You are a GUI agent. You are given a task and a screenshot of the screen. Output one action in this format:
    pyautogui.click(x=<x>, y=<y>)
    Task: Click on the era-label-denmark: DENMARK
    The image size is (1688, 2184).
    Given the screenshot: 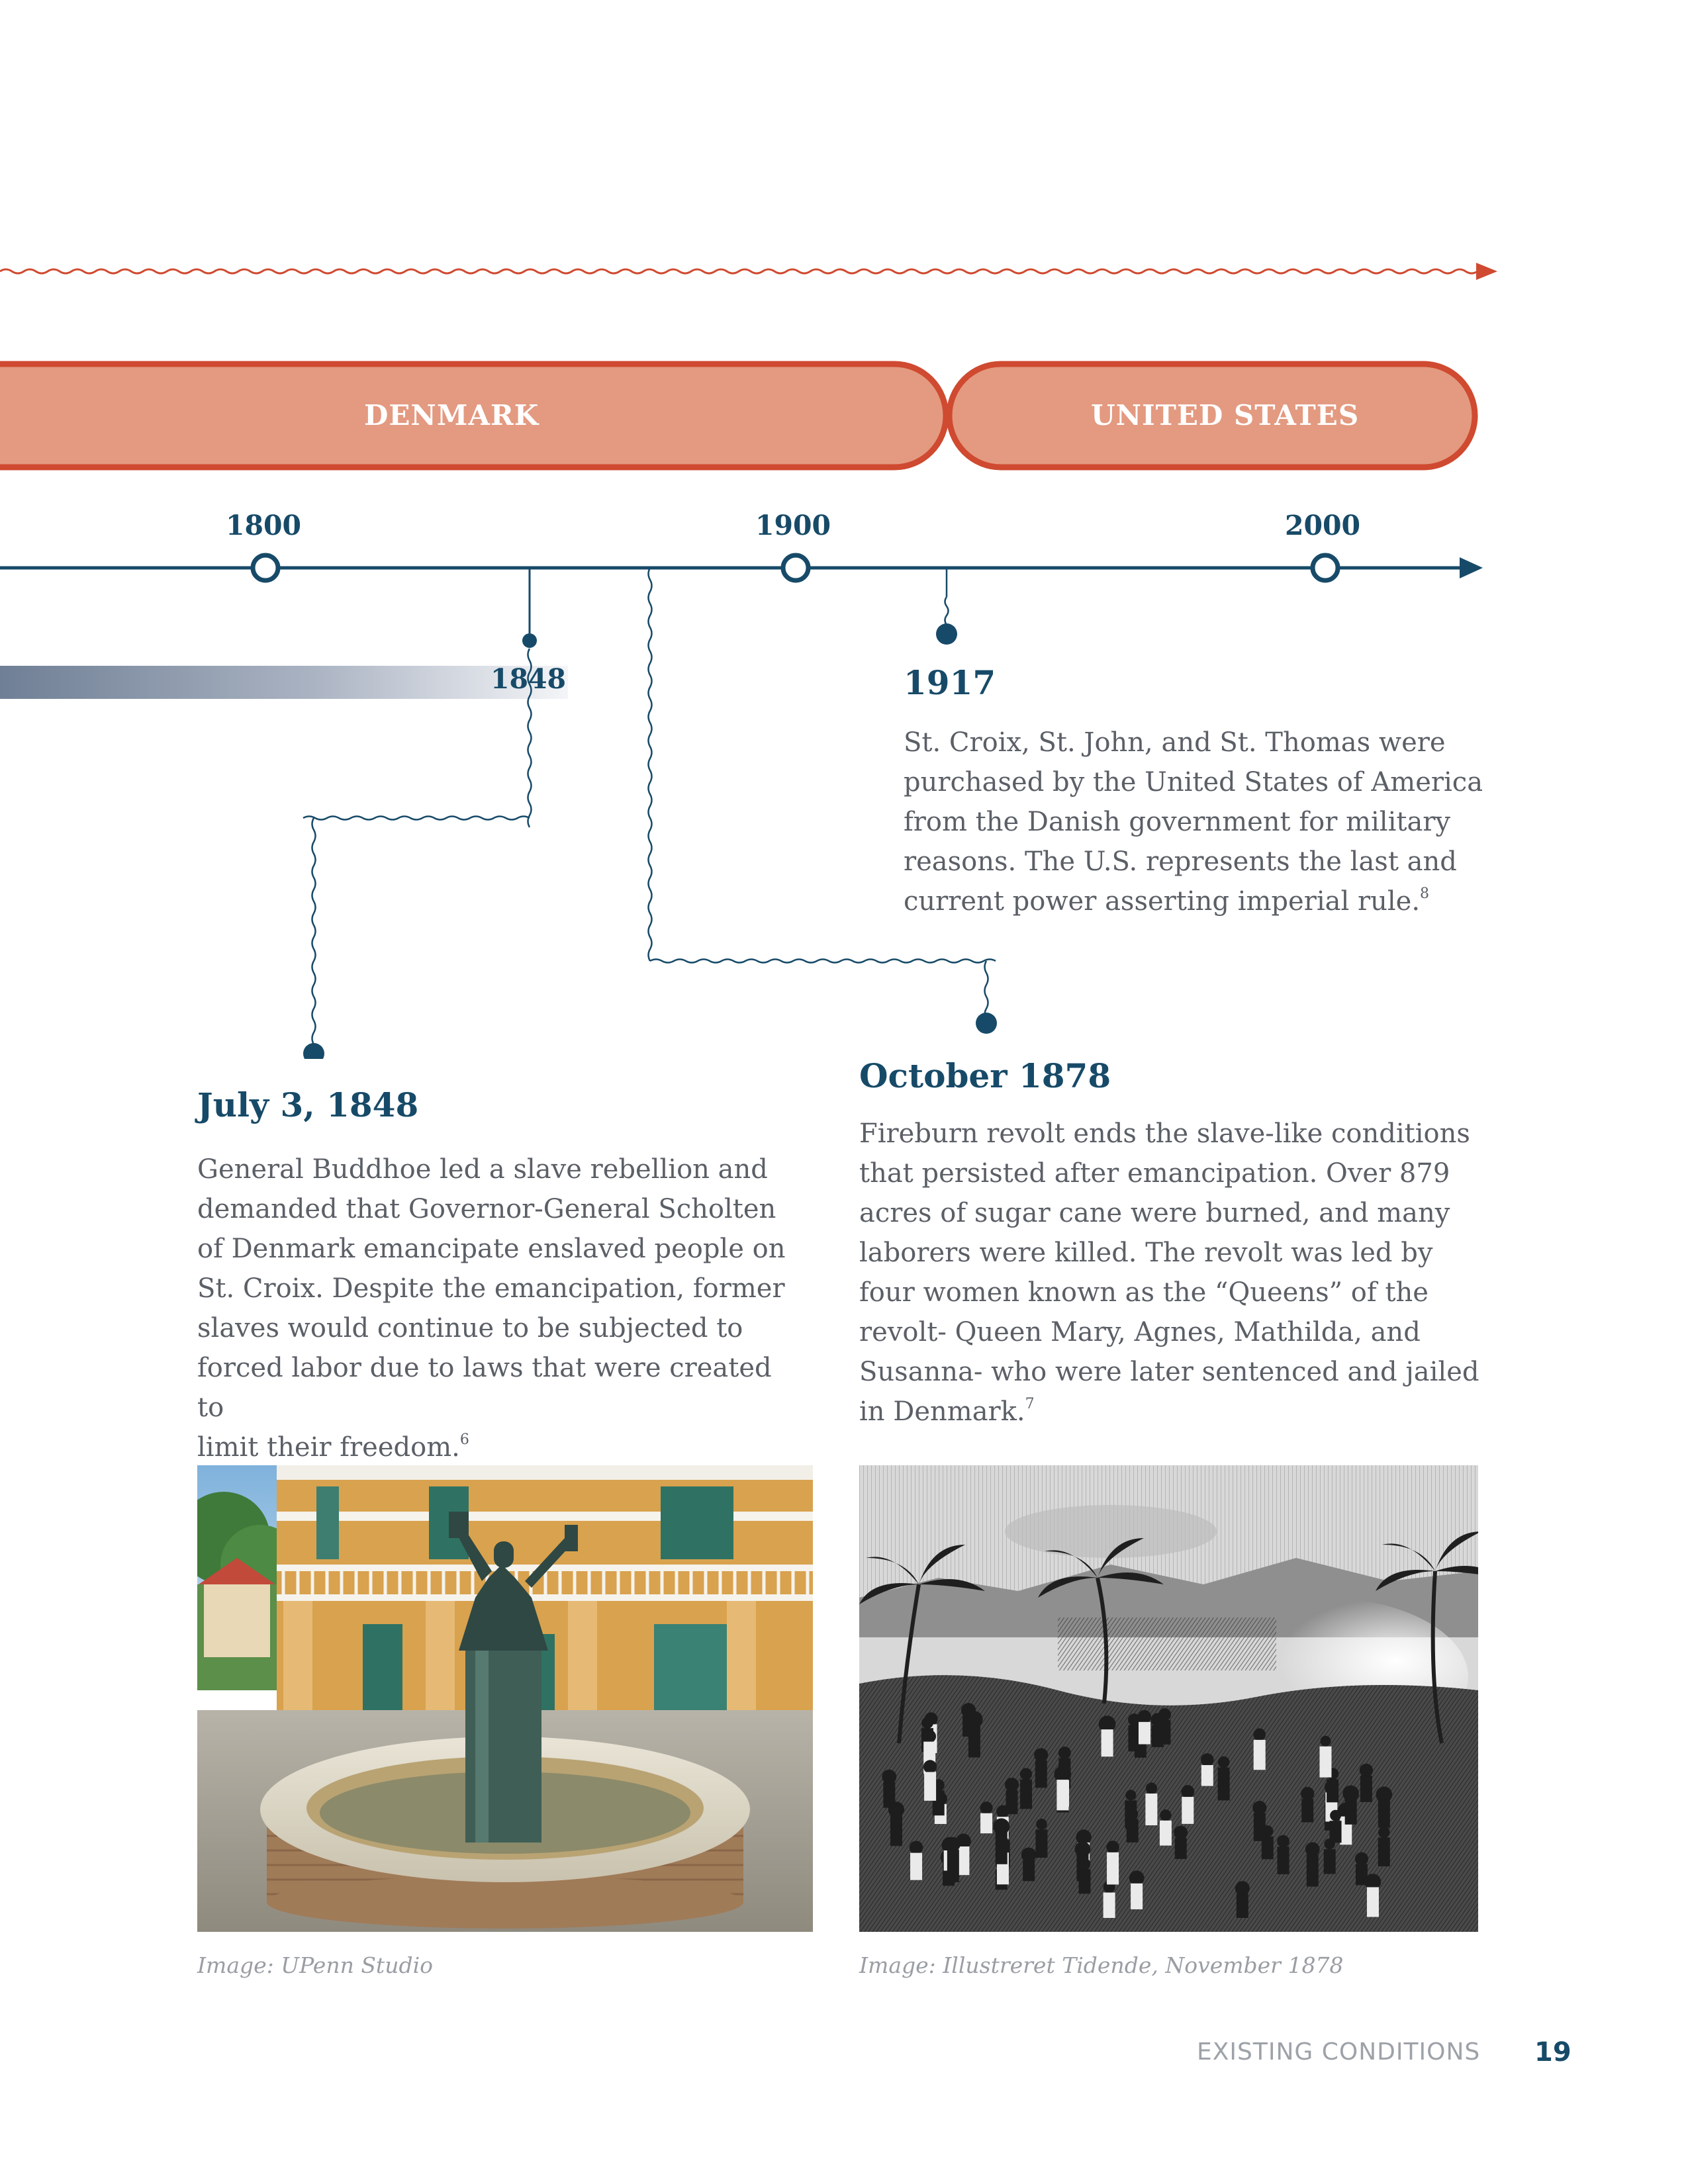 What is the action you would take?
    pyautogui.click(x=451, y=415)
    